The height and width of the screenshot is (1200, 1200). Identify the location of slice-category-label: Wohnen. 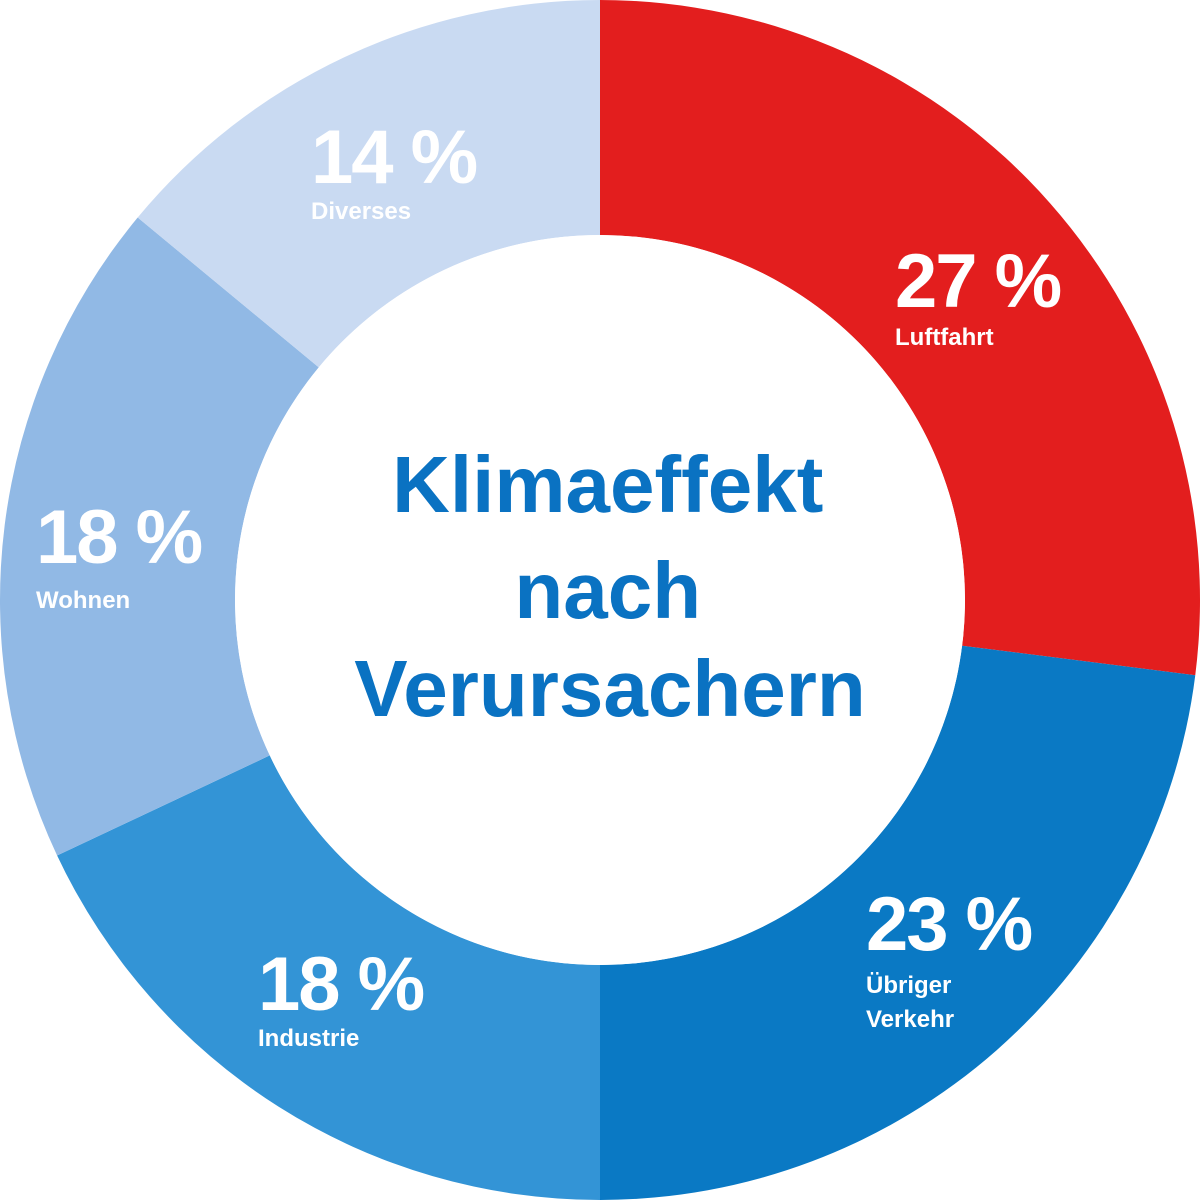
(83, 600).